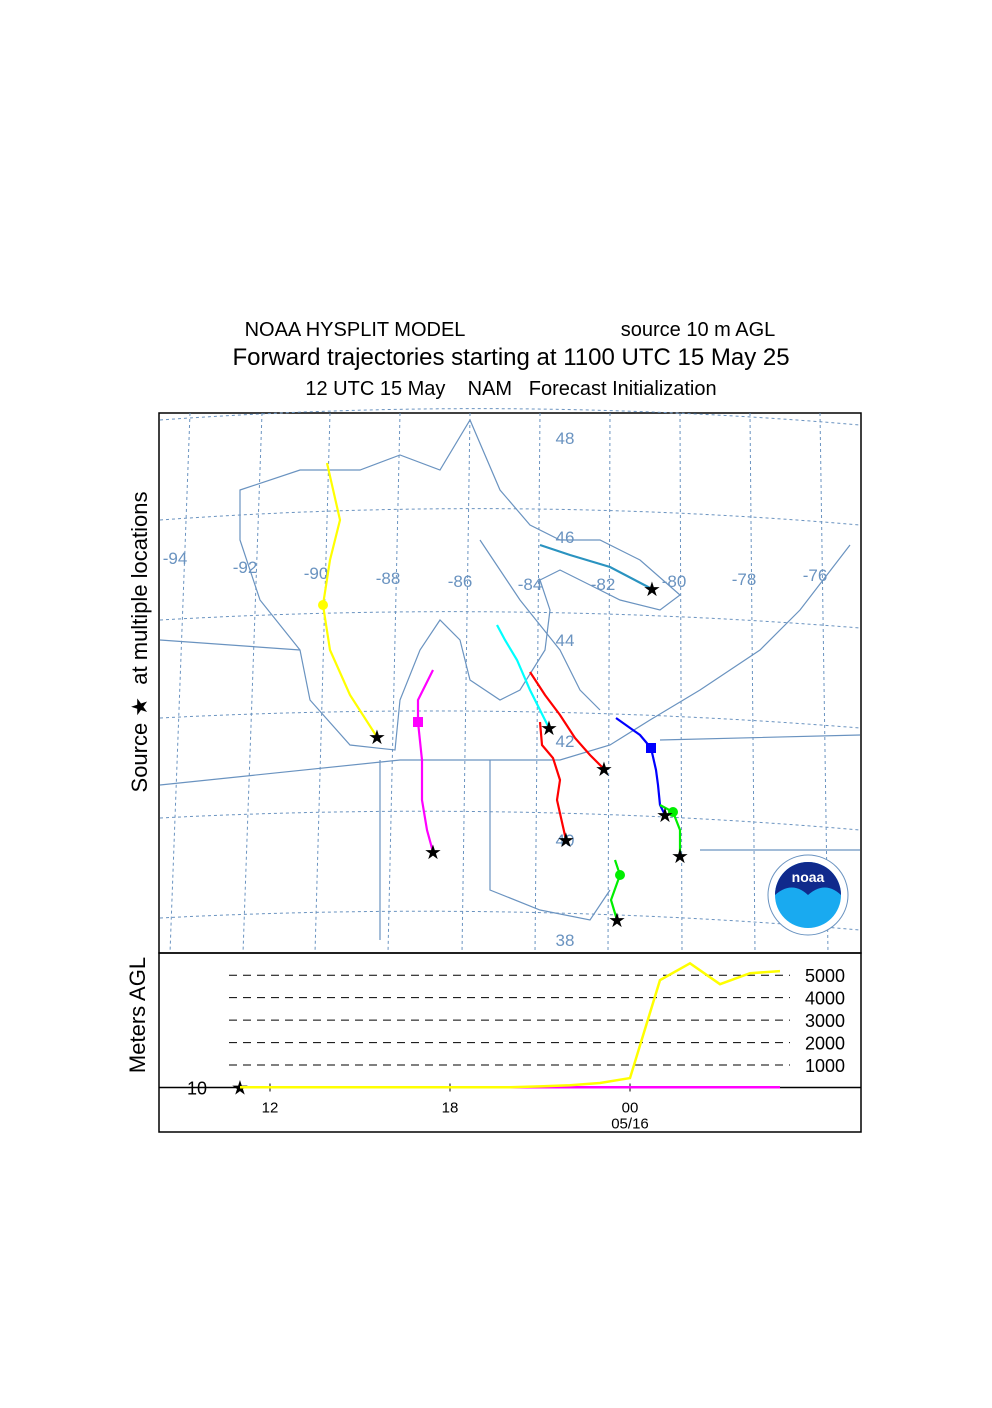 The height and width of the screenshot is (1408, 992). I want to click on lon-label: -76, so click(815, 575).